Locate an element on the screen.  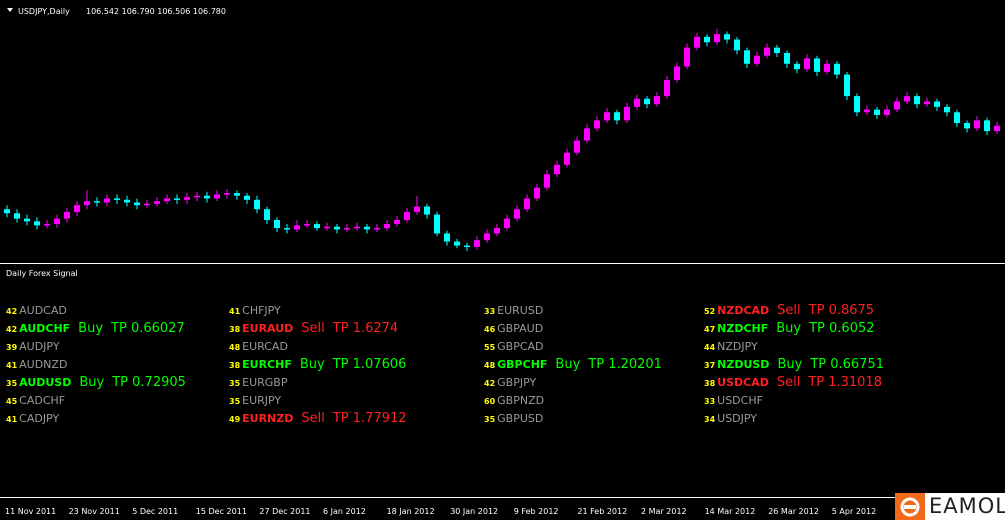
signal-pair: USDCHF is located at coordinates (740, 400).